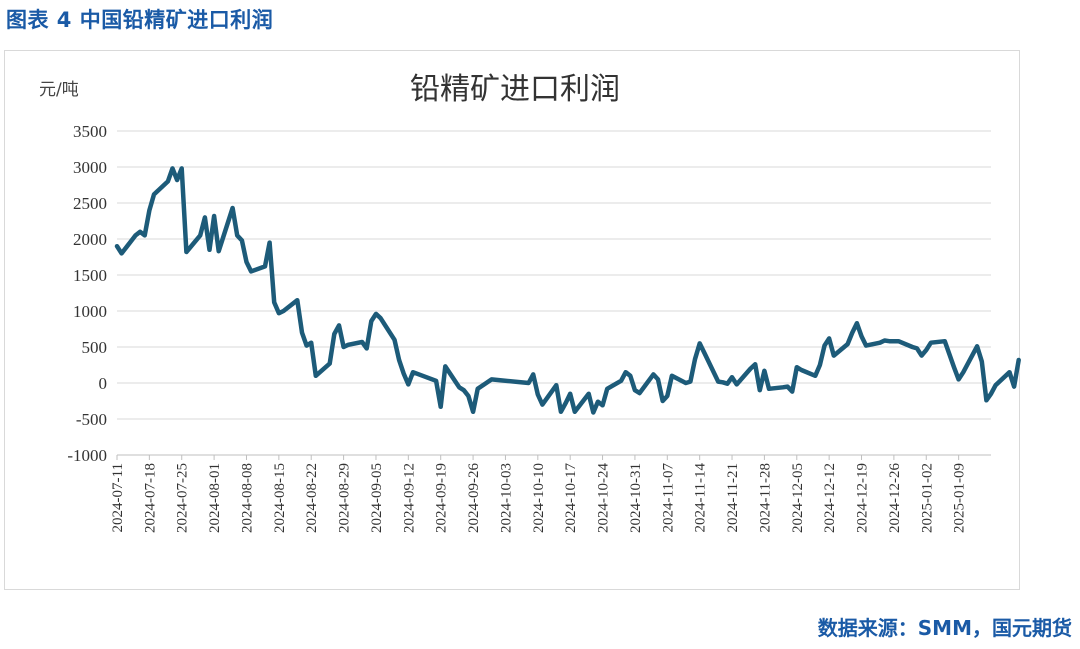 The width and height of the screenshot is (1080, 649). What do you see at coordinates (944, 628) in the screenshot?
I see `data-source-note: 数据来源：SMM，国元期货` at bounding box center [944, 628].